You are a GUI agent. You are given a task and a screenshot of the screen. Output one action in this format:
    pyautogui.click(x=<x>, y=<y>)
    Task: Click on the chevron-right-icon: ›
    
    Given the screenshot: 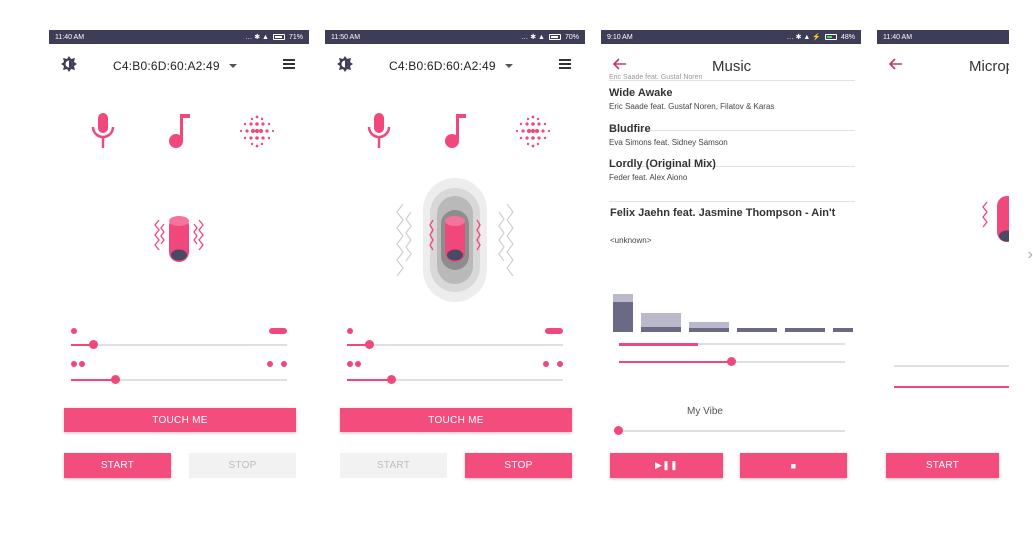 What is the action you would take?
    pyautogui.click(x=1030, y=254)
    